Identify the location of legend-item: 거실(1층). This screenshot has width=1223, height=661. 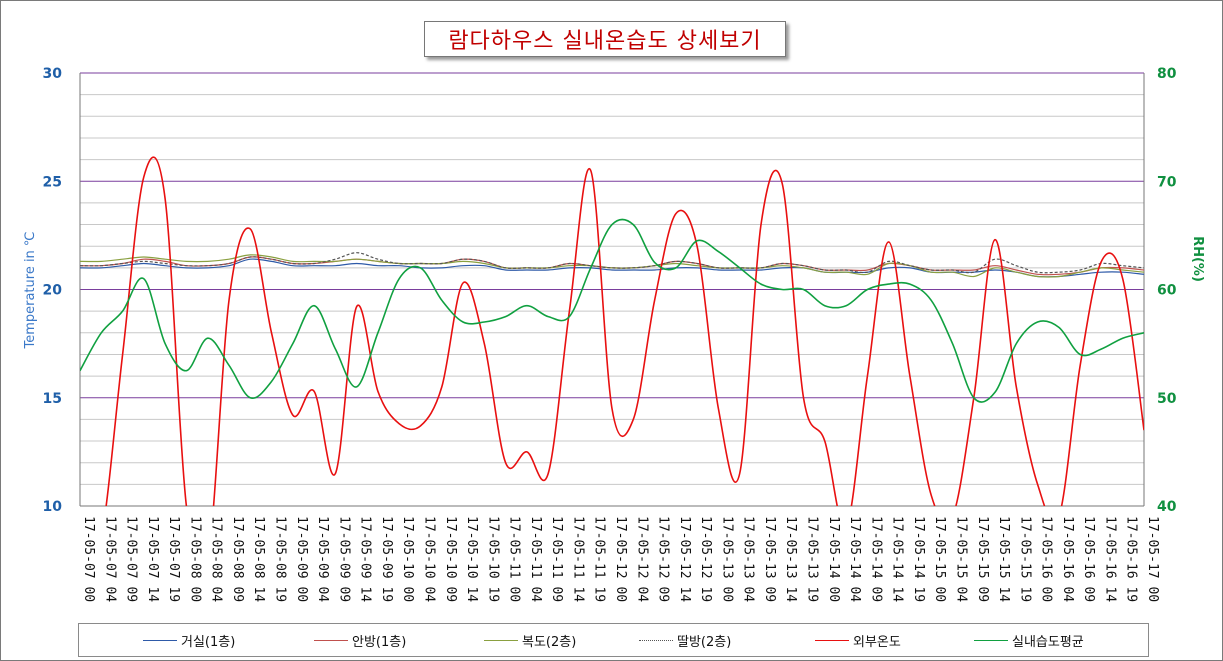
(189, 640).